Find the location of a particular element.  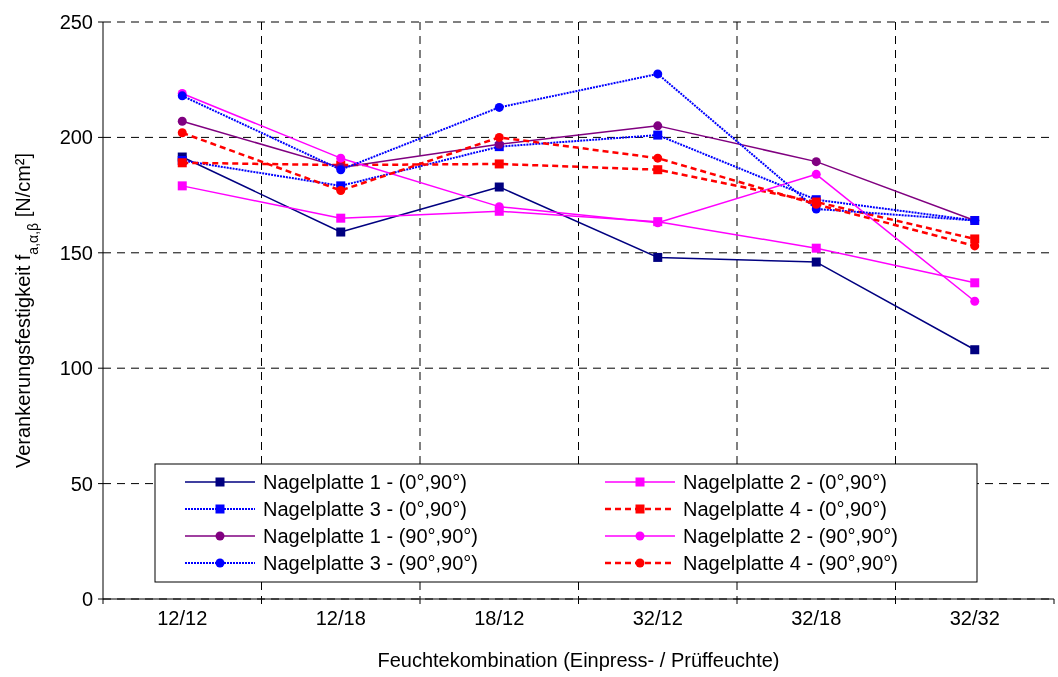

x-tick-label: 32/18 is located at coordinates (816, 618).